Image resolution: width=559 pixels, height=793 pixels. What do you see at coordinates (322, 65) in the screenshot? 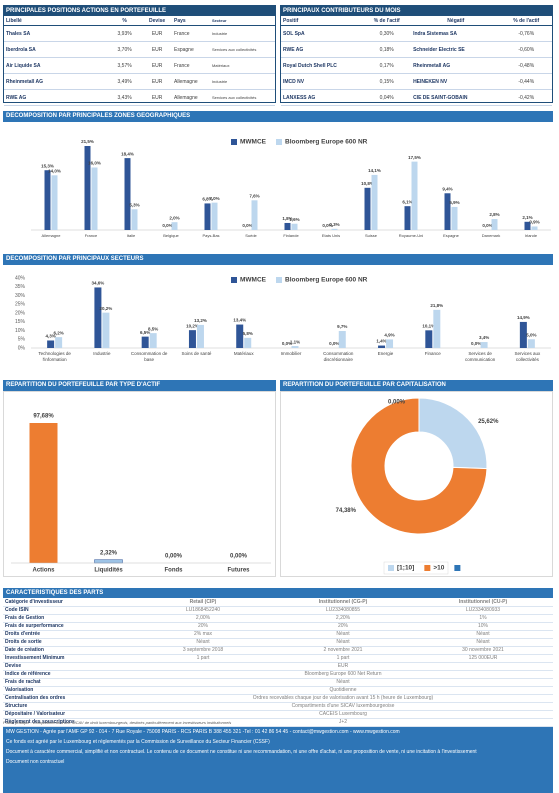
I see `cell: Royal Dutch Shell PLC` at bounding box center [322, 65].